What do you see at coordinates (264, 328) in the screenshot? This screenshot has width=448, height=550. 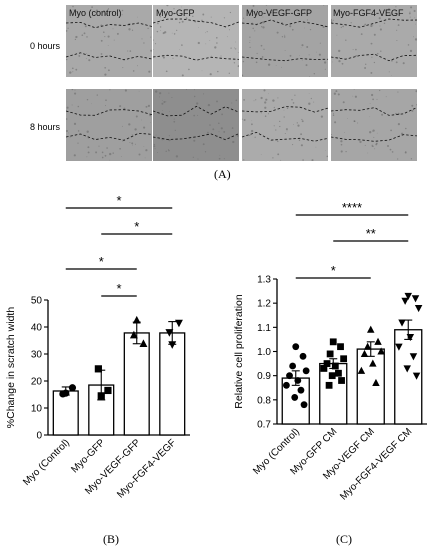 I see `y-tick-label: 1.1` at bounding box center [264, 328].